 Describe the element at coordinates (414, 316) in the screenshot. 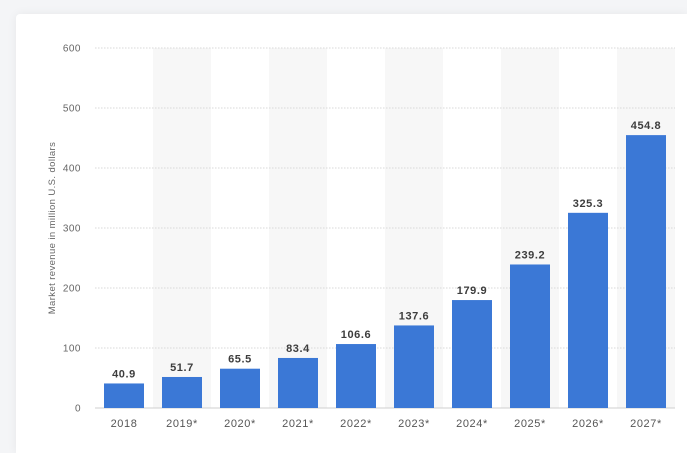

I see `data-label: 137.6` at that location.